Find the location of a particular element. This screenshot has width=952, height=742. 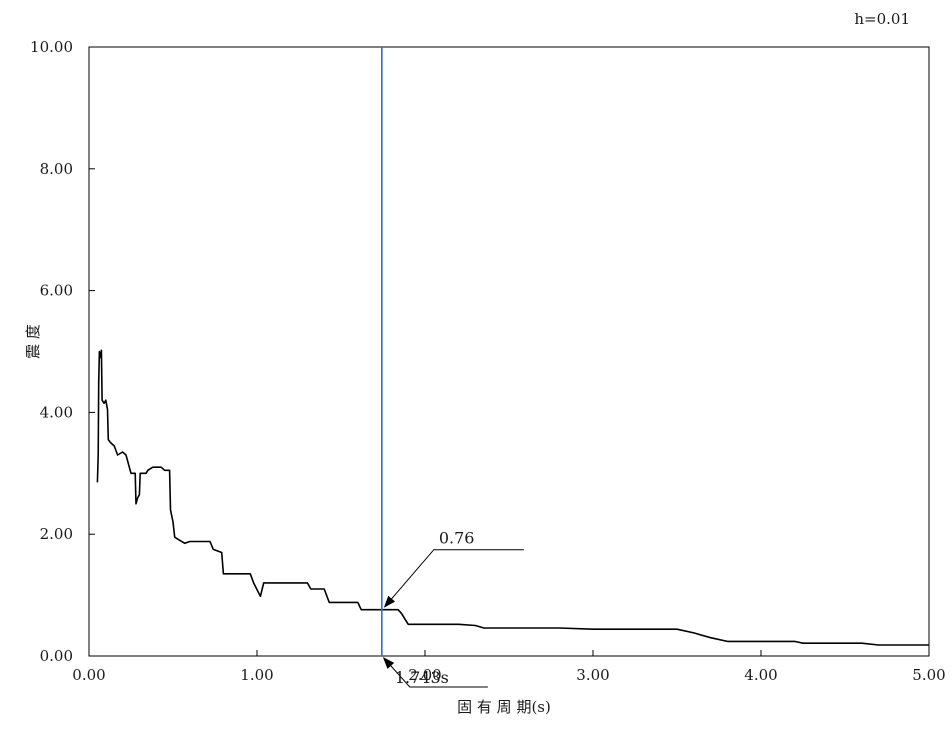

x-axis-ticks: 0.00 1.00 2.00 3.00 4.00 5.00 is located at coordinates (509, 667).